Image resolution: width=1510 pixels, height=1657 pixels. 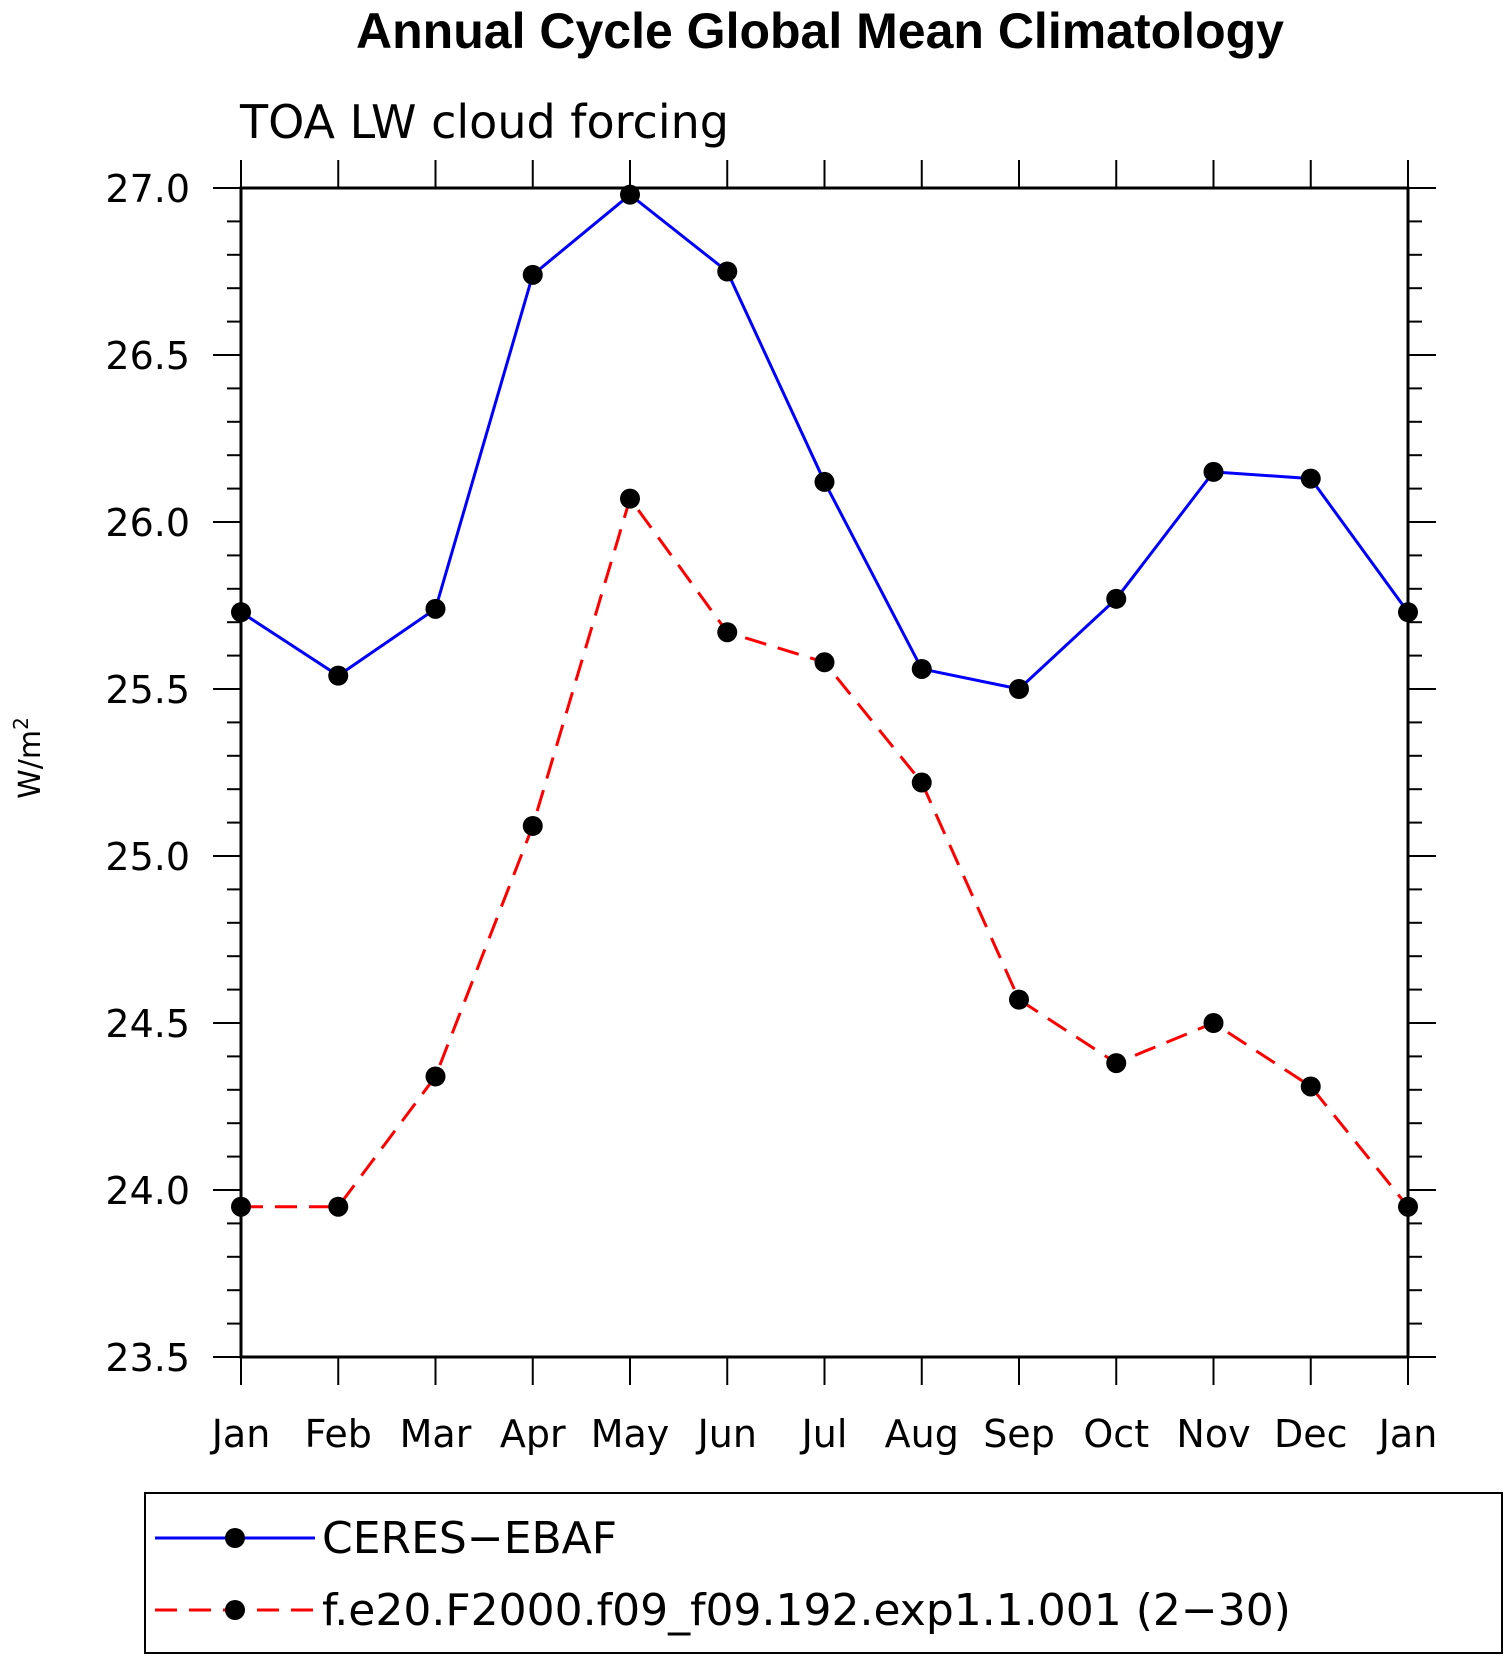 I want to click on x-tick-label: Feb, so click(x=338, y=1434).